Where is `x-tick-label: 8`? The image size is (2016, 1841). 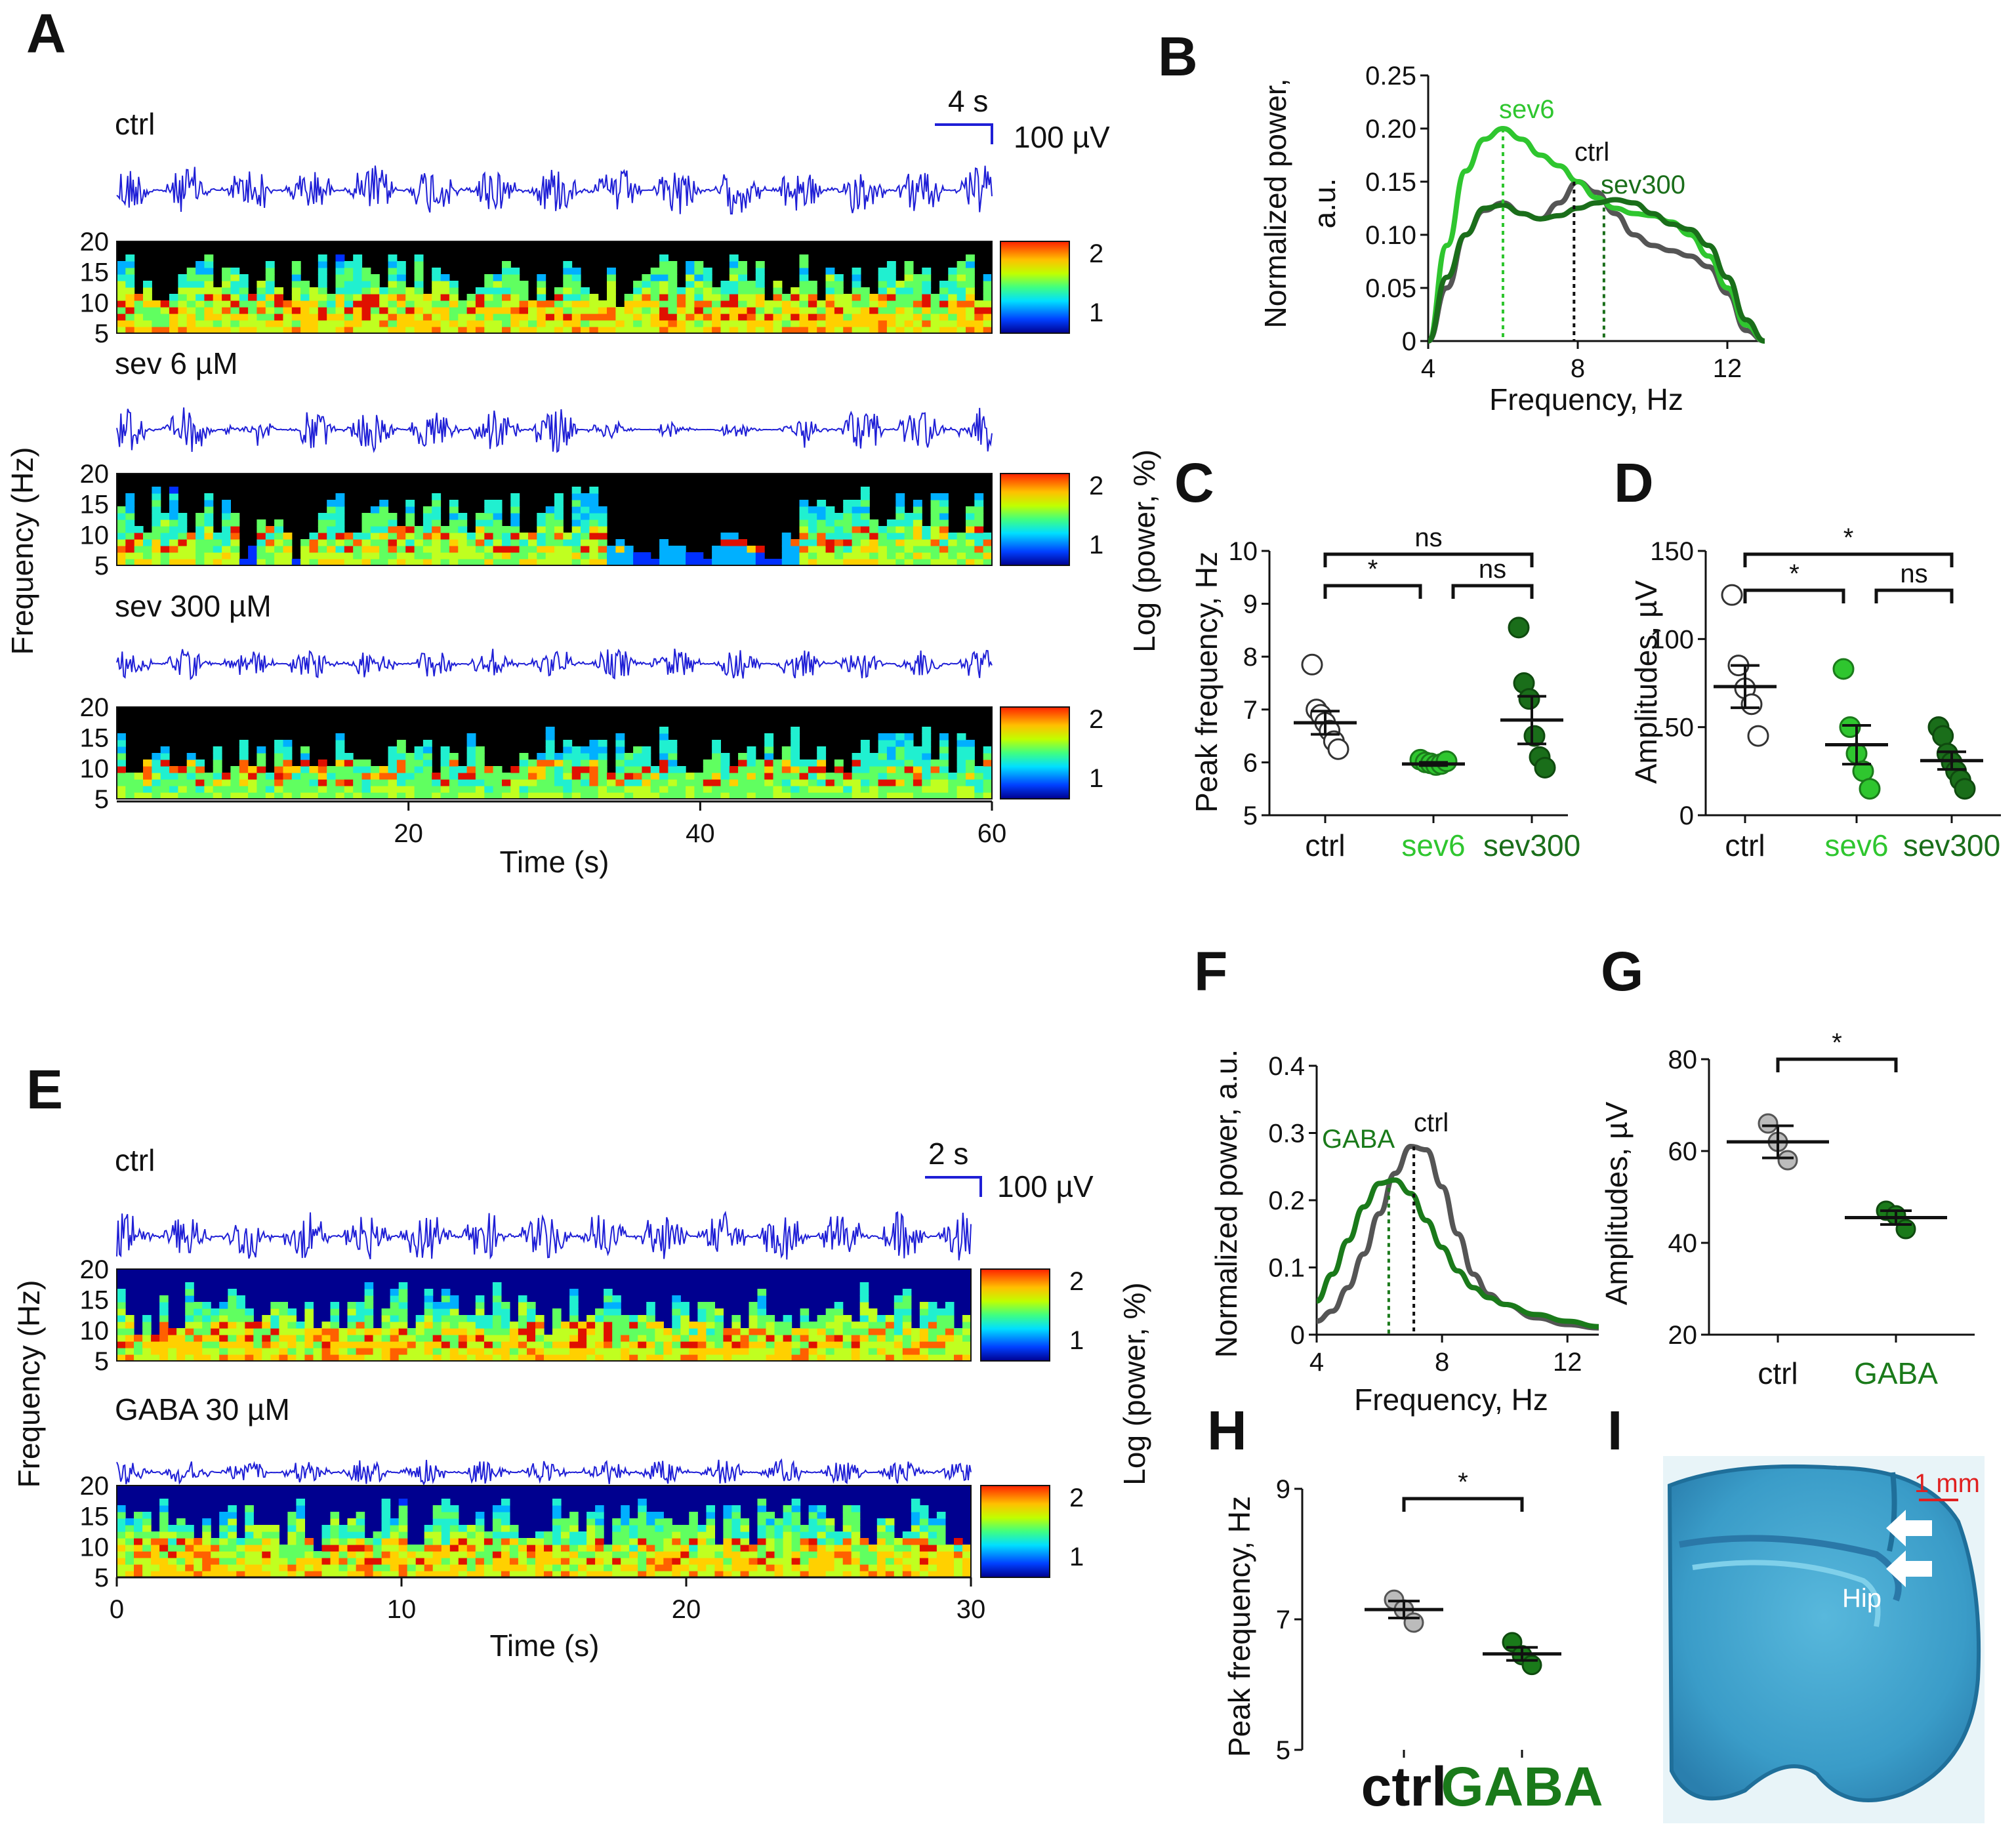 x-tick-label: 8 is located at coordinates (1442, 1362).